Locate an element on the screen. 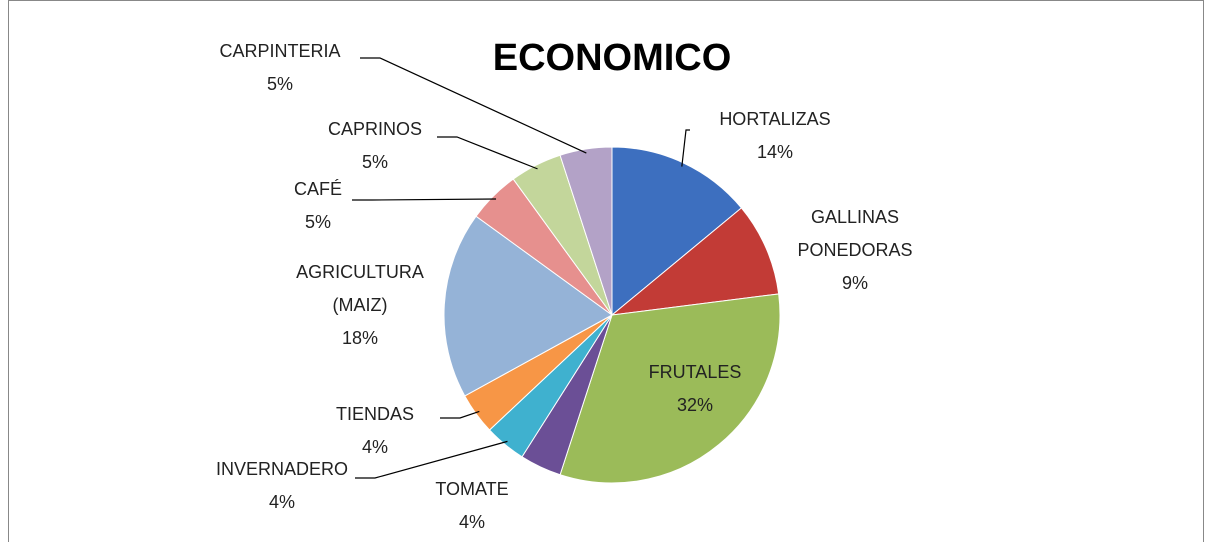 This screenshot has height=542, width=1212. category-label: CARPINTERIA is located at coordinates (279, 51).